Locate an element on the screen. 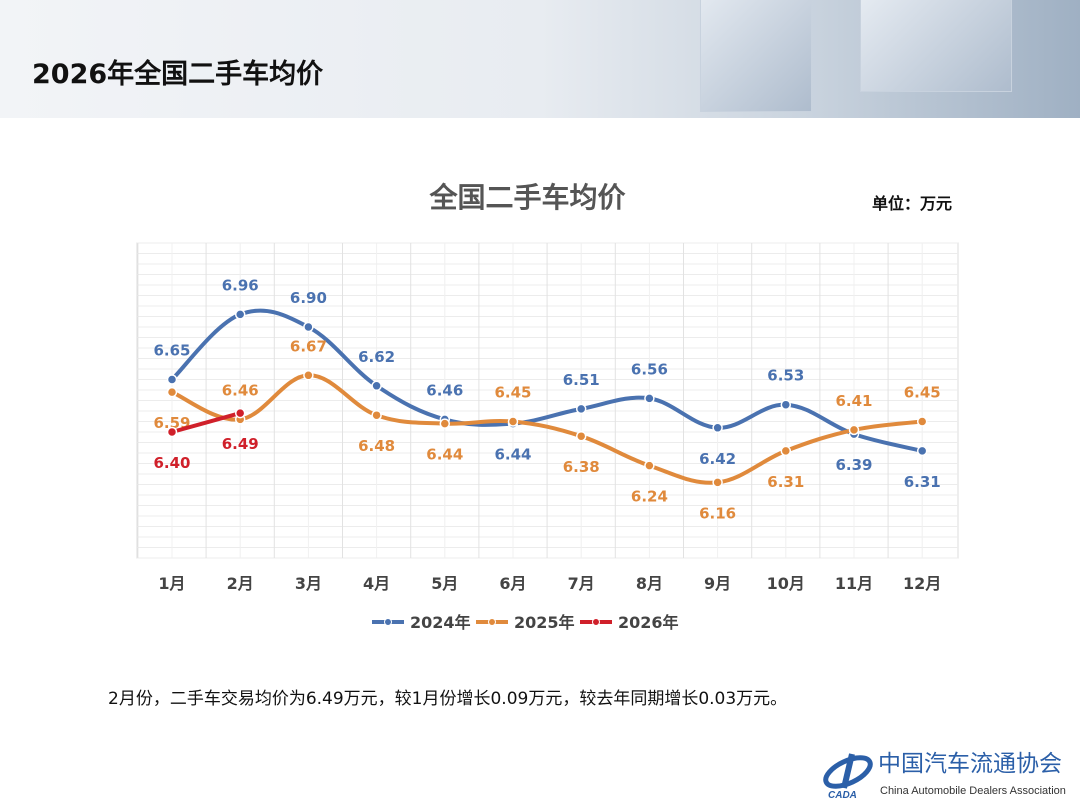 The width and height of the screenshot is (1080, 810). data-label: 6.67 is located at coordinates (308, 346).